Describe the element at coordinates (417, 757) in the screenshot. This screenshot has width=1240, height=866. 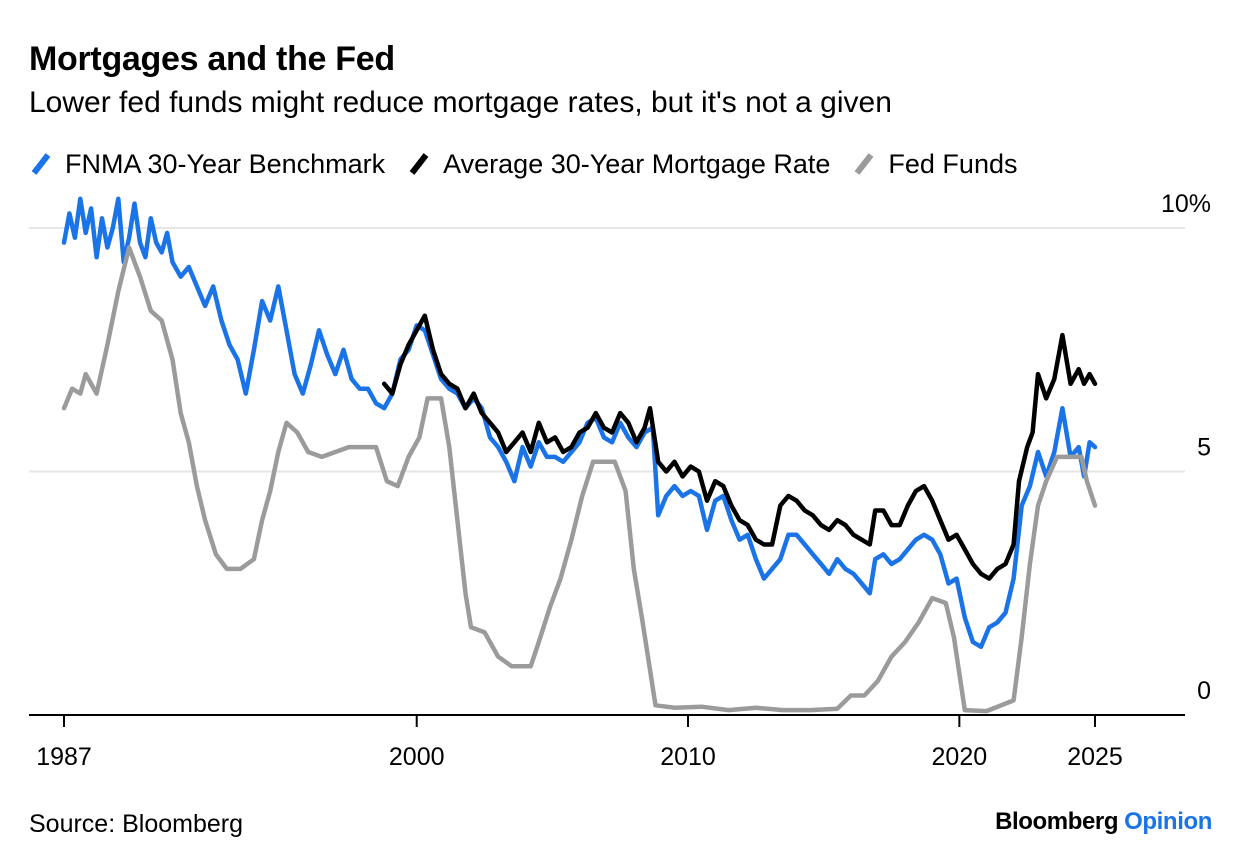
I see `x-tick-label: 2000` at that location.